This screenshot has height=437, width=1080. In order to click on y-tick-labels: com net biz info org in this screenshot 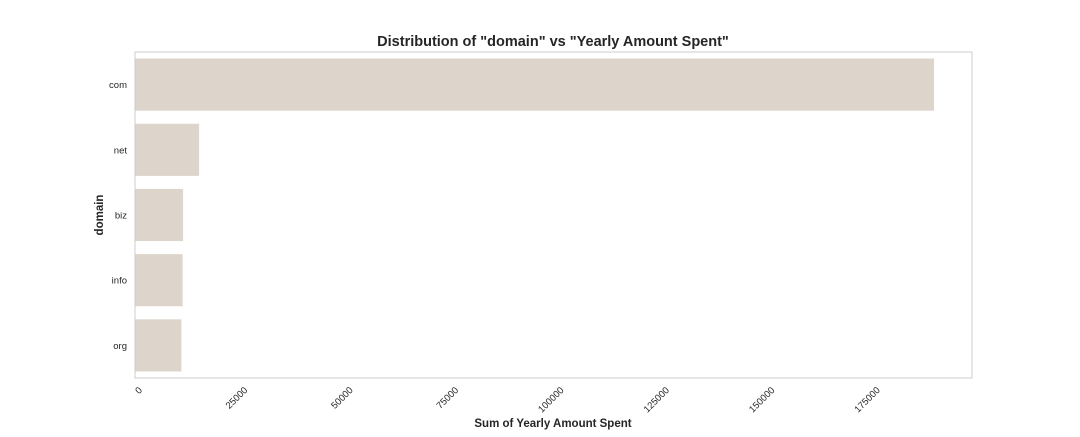, I will do `click(118, 216)`.